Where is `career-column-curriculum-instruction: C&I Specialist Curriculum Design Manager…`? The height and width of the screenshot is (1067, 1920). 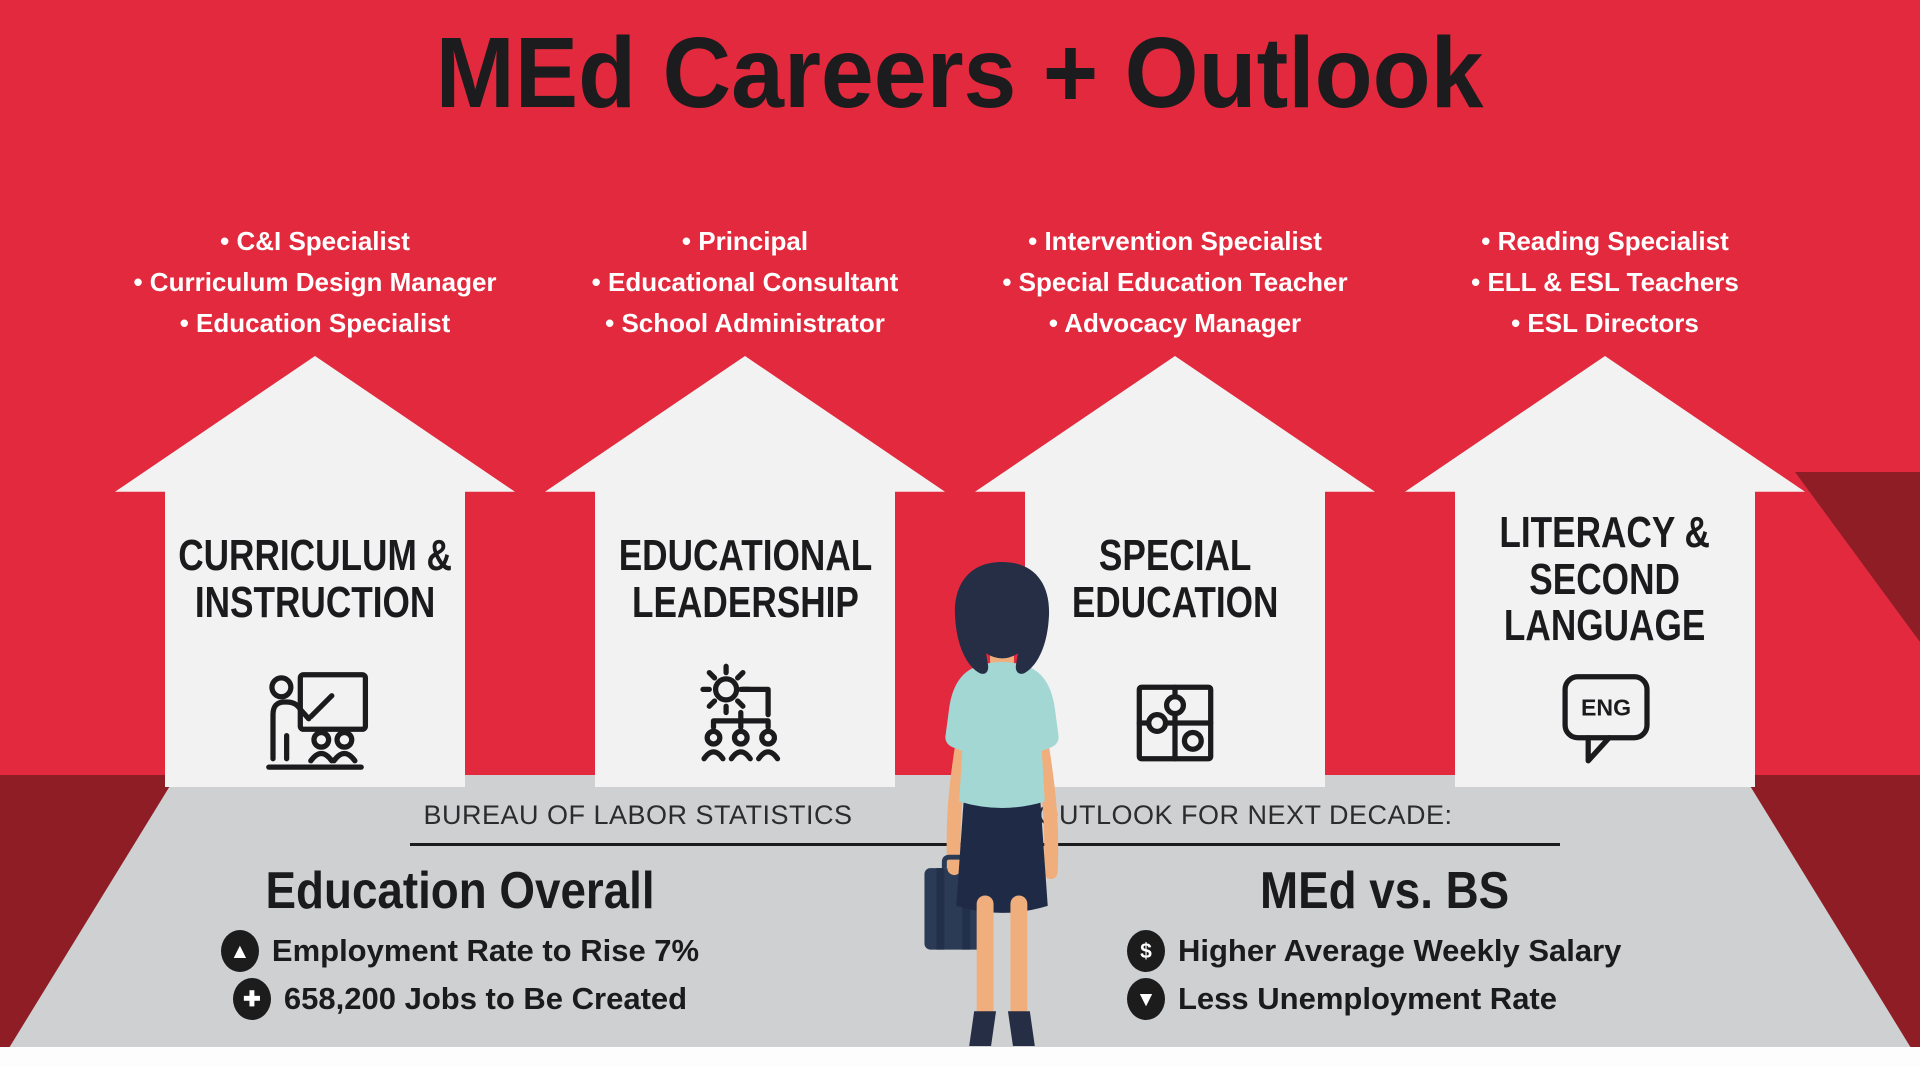
career-column-curriculum-instruction: C&I Specialist Curriculum Design Manager… is located at coordinates (315, 484).